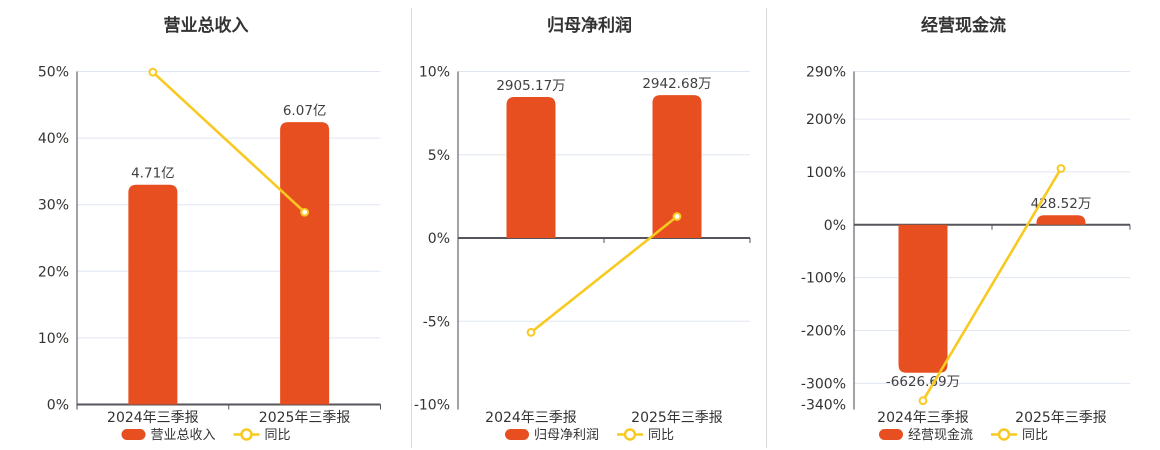 Image resolution: width=1160 pixels, height=450 pixels. What do you see at coordinates (923, 382) in the screenshot?
I see `bar-value-label: -6626.69万` at bounding box center [923, 382].